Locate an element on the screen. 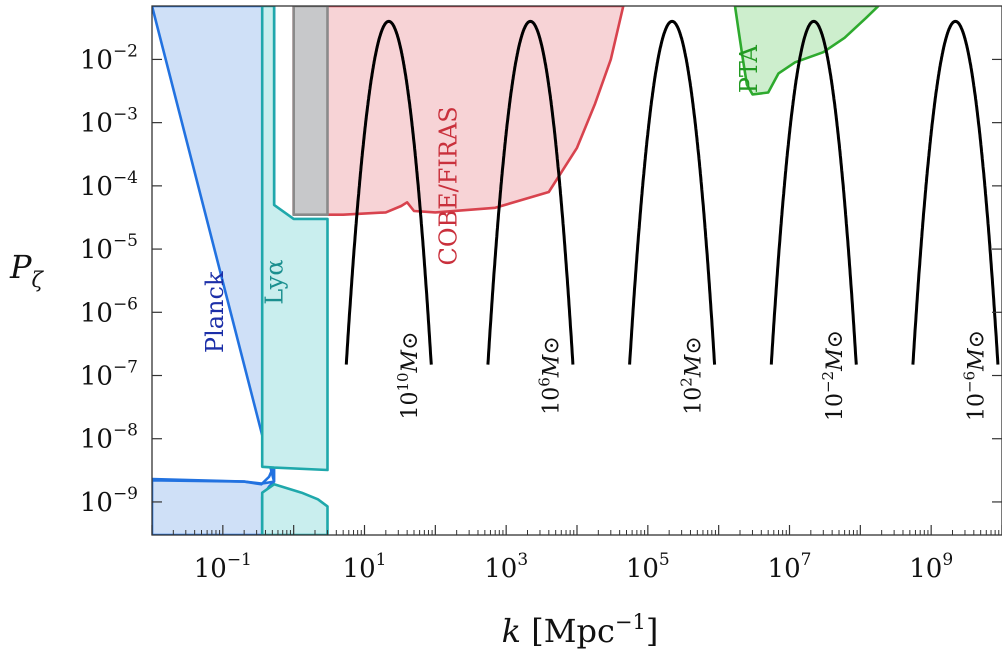 This screenshot has height=653, width=1002. x-tick-label: 10³ is located at coordinates (506, 567).